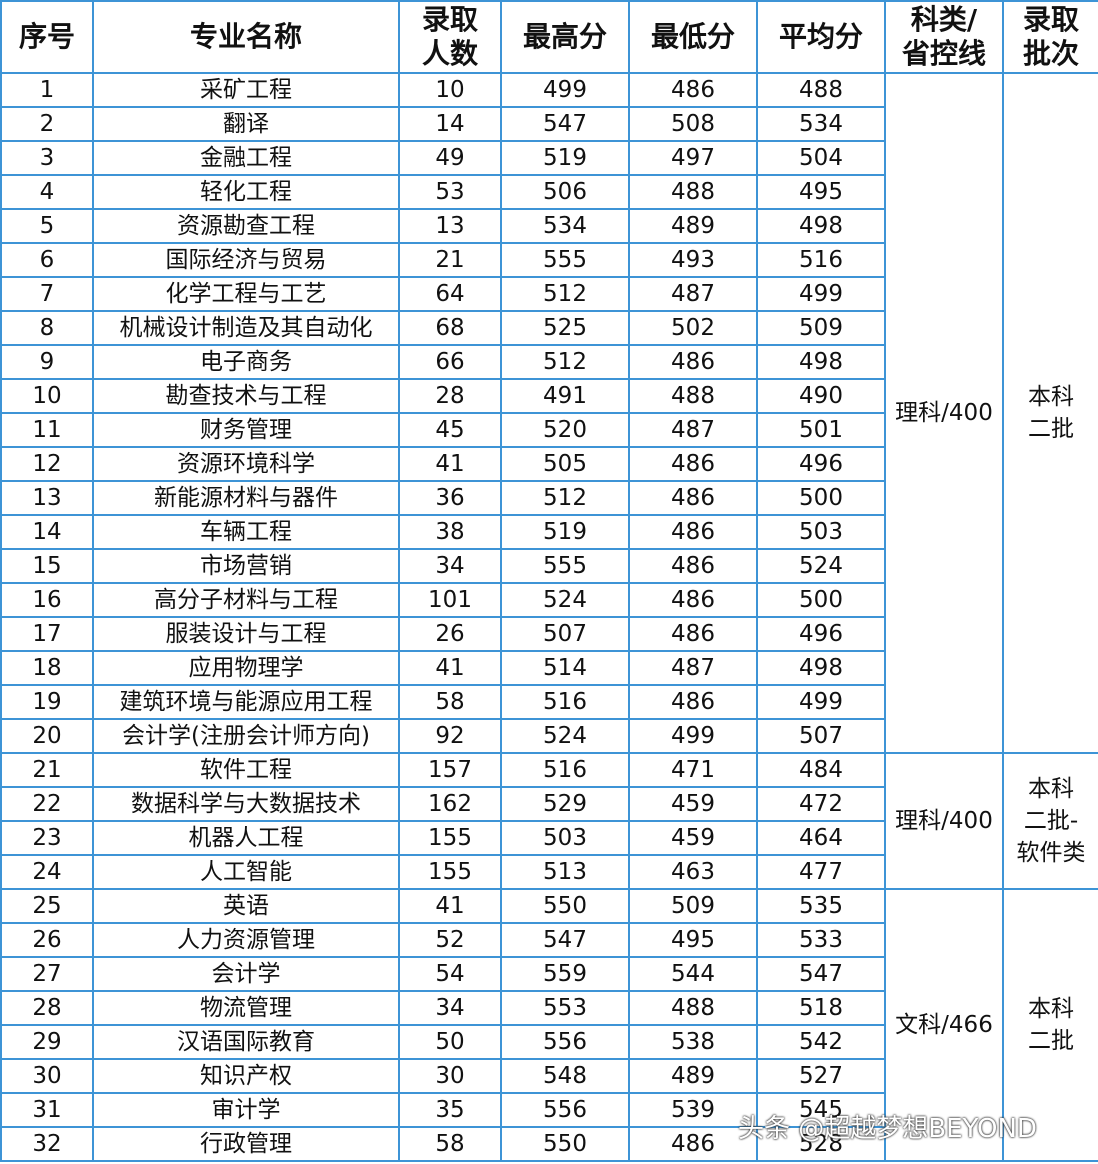  Describe the element at coordinates (47, 668) in the screenshot. I see `table-cell: 18` at that location.